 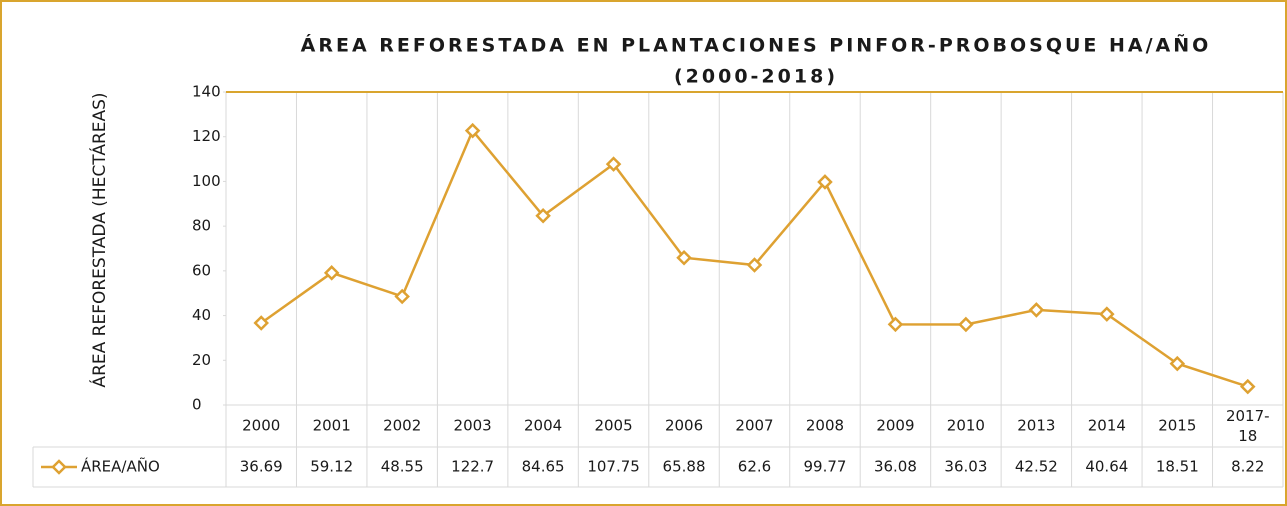 I want to click on x-tick-label: 2001, so click(x=332, y=426).